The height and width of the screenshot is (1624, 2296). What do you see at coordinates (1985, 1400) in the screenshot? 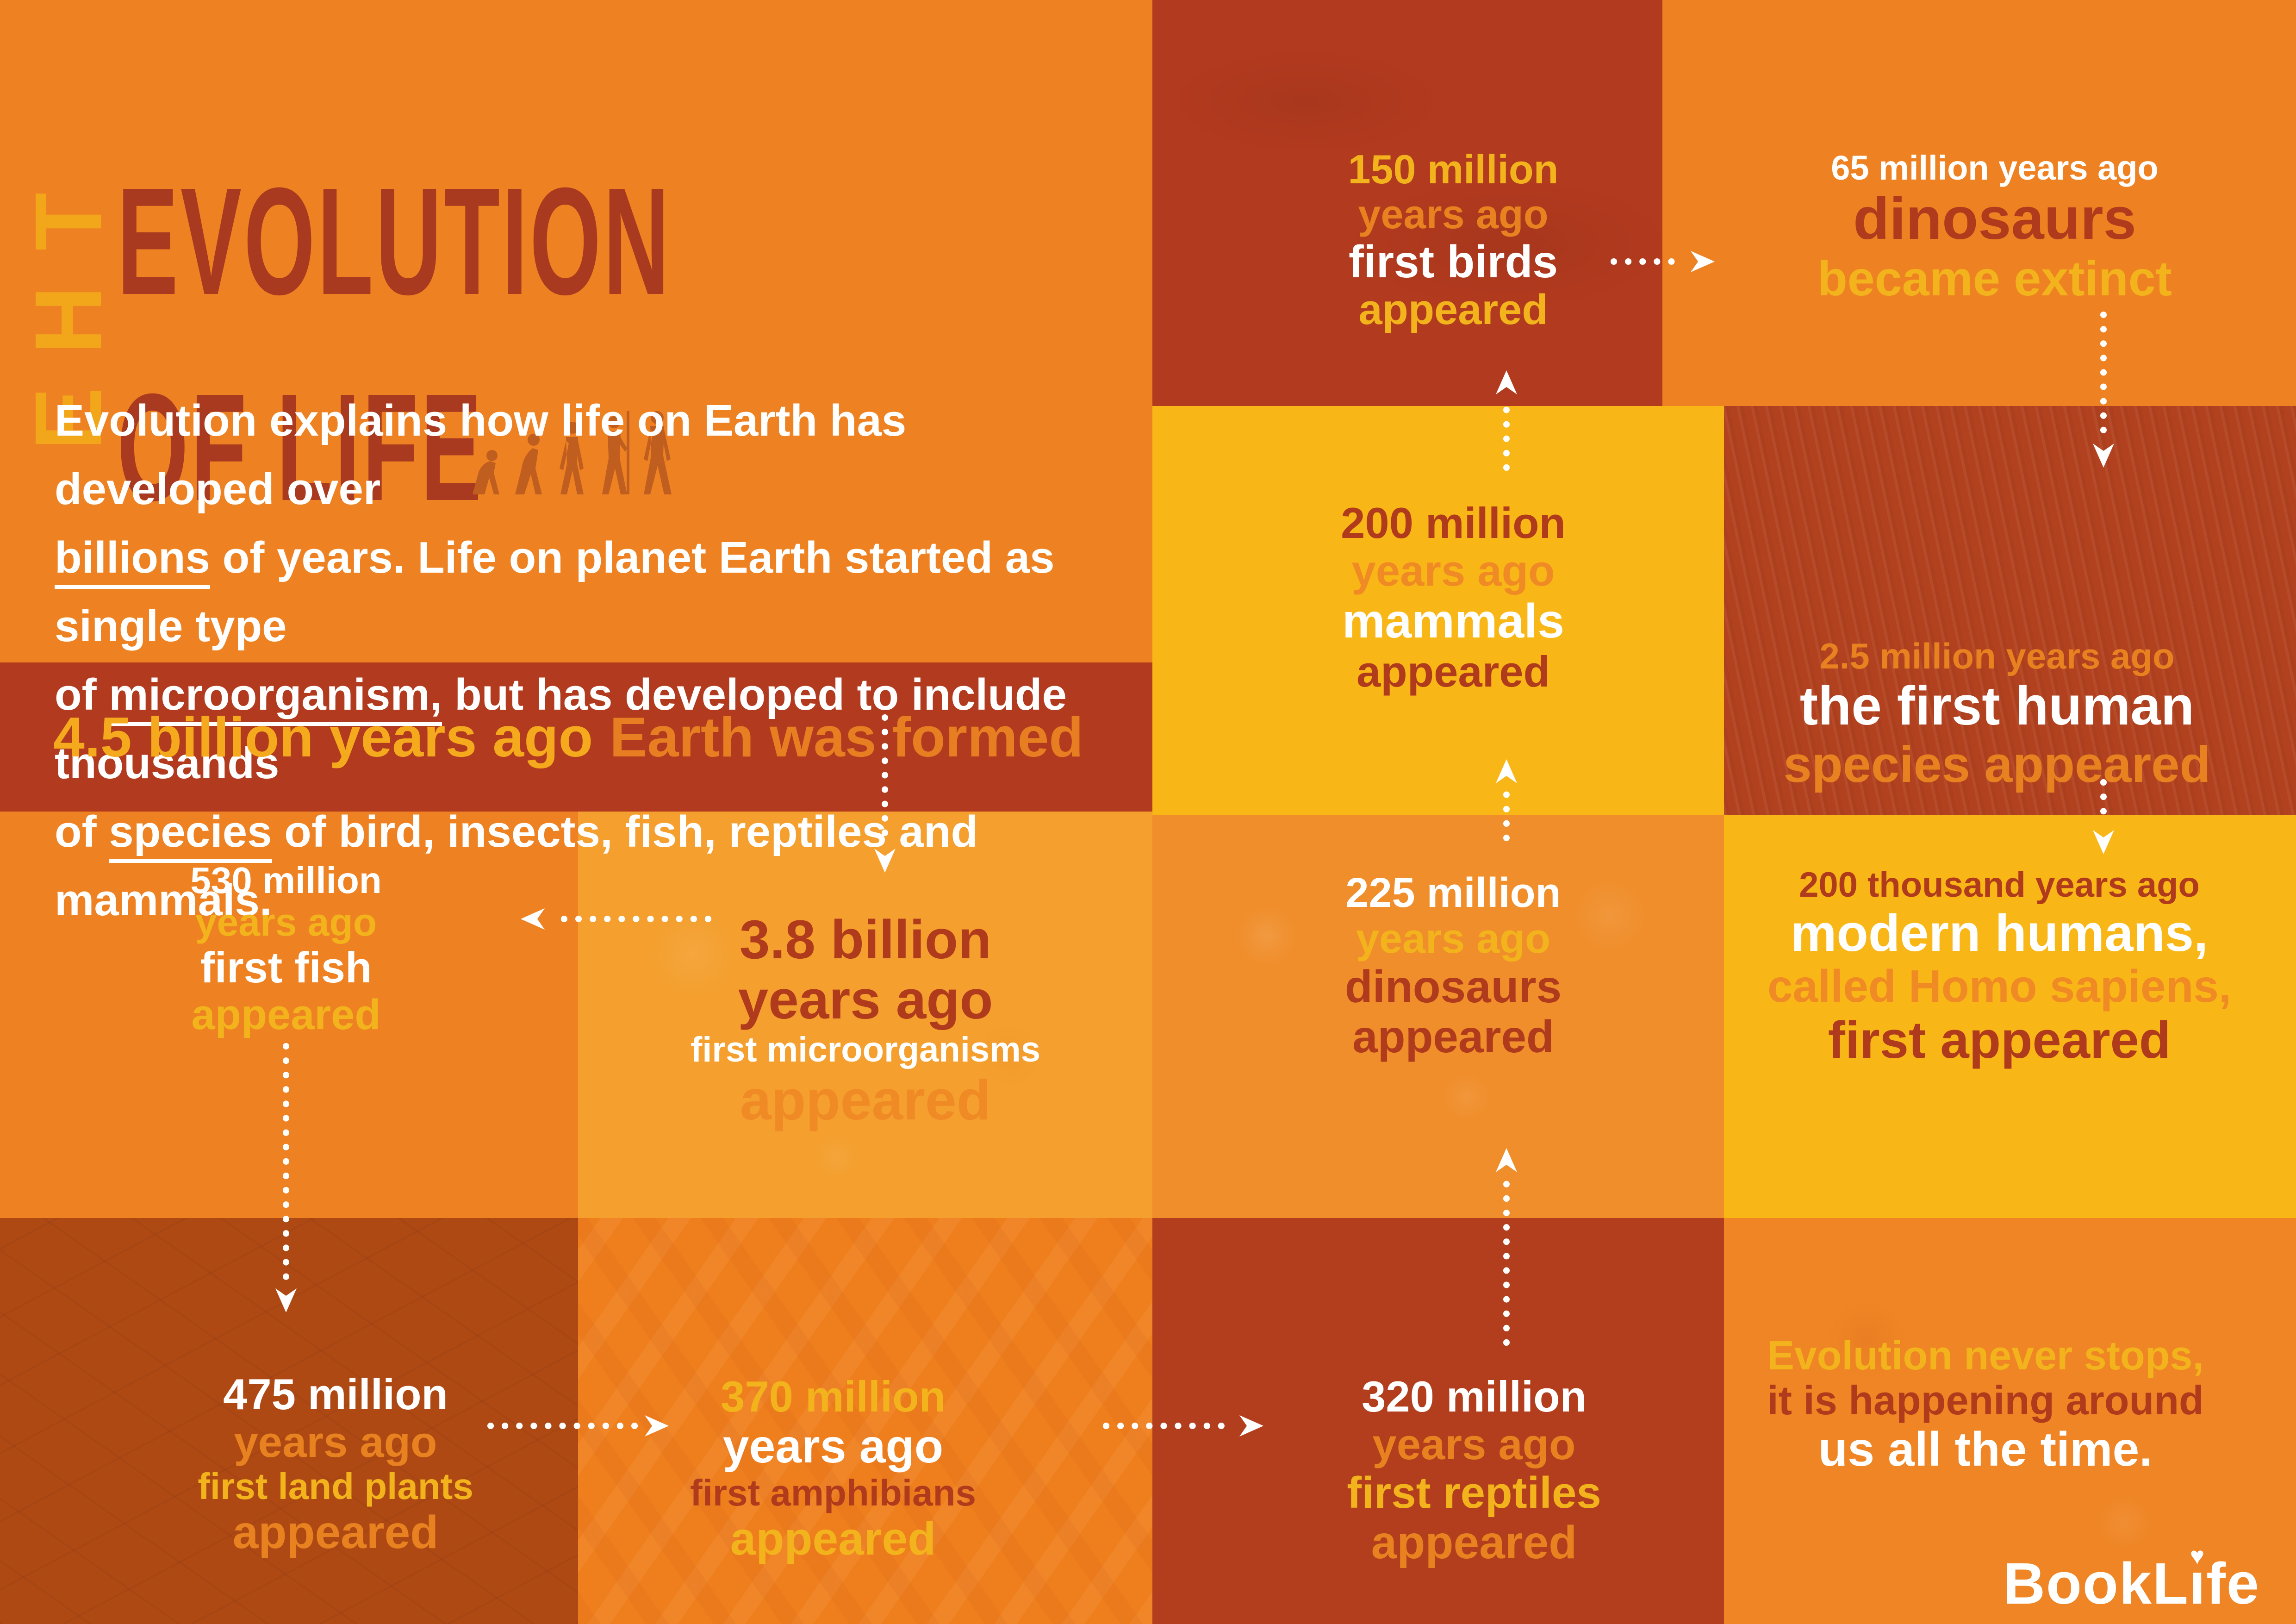
I see `outro-line2: it is happening around` at bounding box center [1985, 1400].